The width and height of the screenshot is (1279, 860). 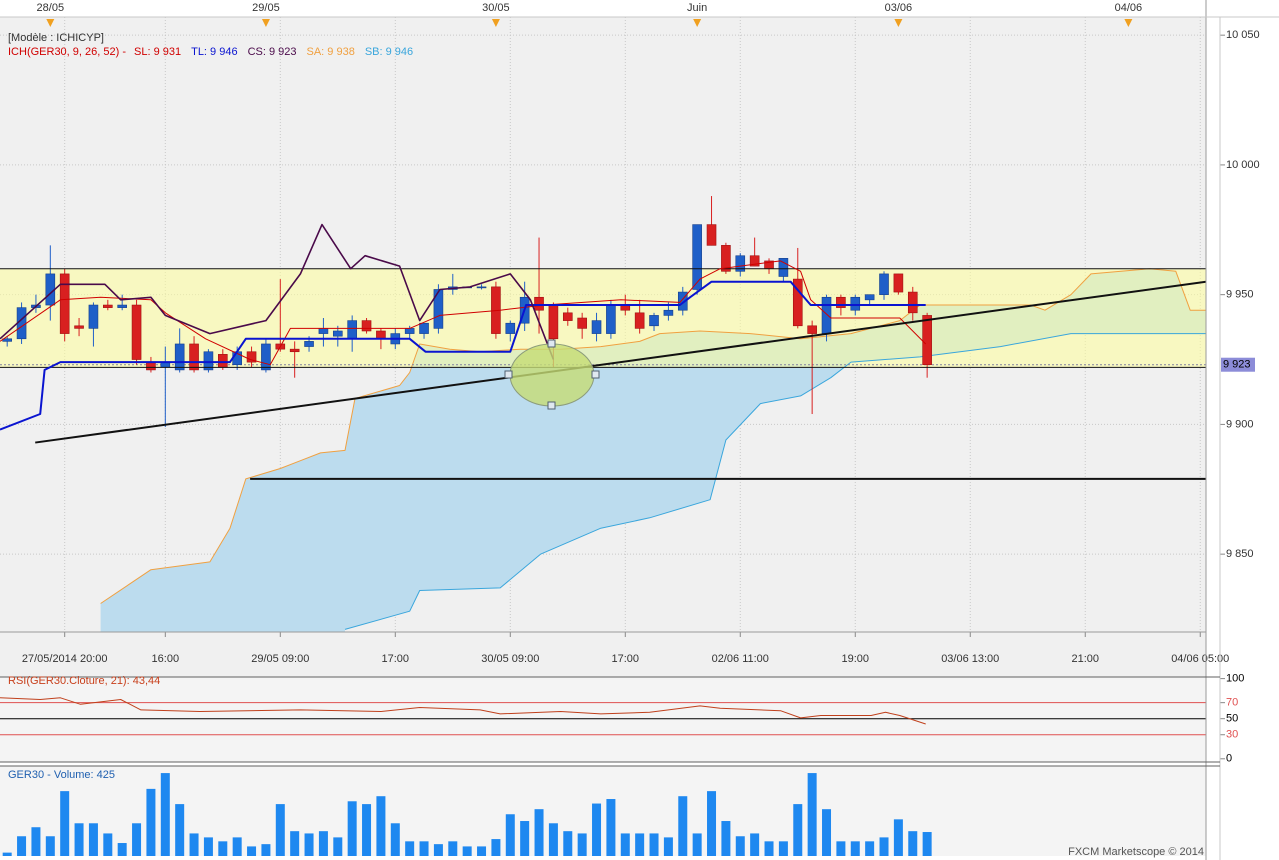 I want to click on top-date-label: 04/06, so click(x=1129, y=8).